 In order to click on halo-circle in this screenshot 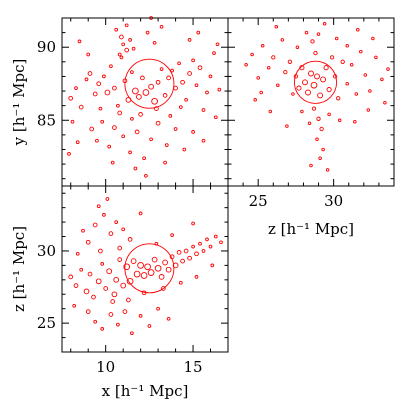, I will do `click(149, 268)`.